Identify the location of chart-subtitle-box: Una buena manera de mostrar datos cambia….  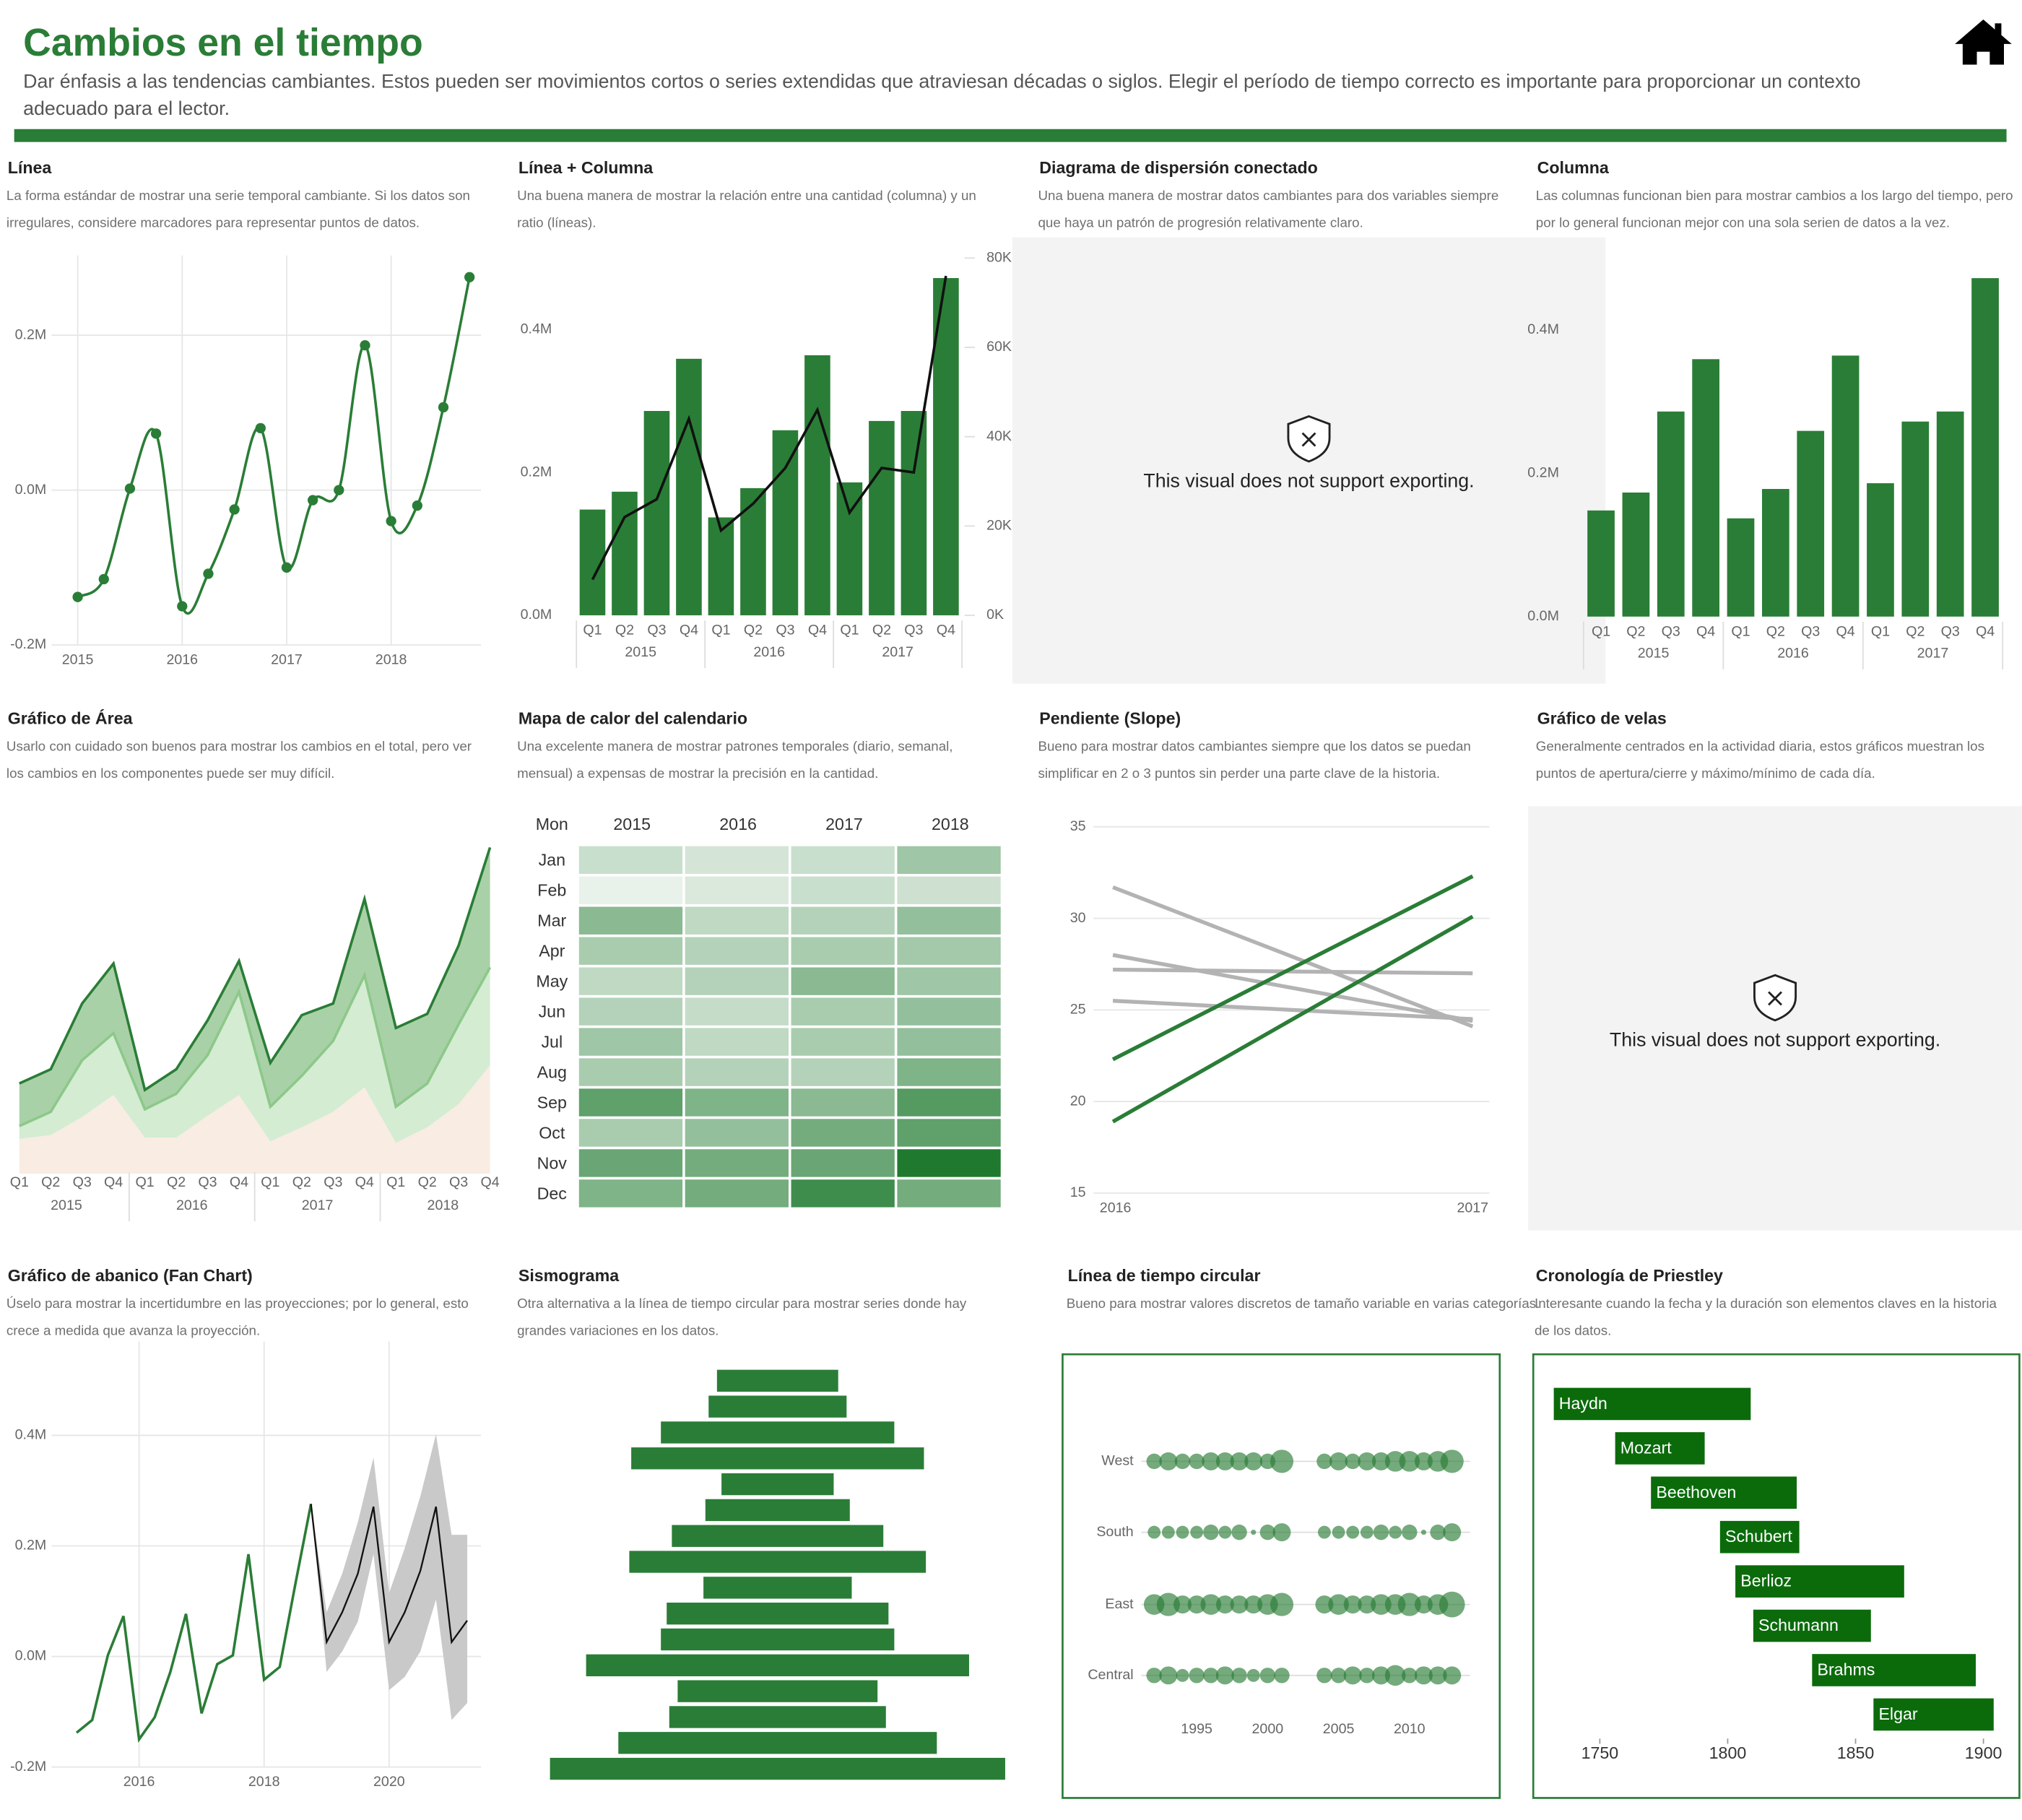
(1269, 209).